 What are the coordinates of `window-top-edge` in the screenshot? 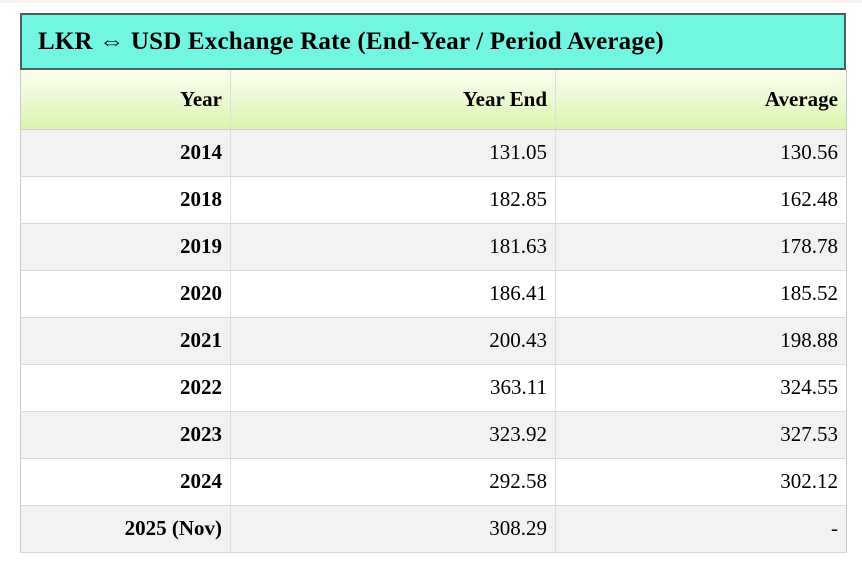 It's located at (431, 1).